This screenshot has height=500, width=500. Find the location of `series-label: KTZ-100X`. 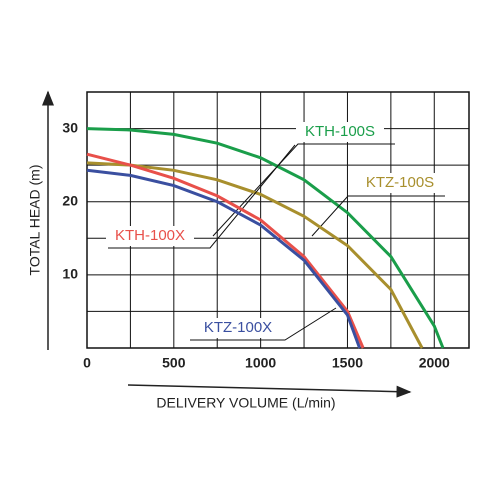

series-label: KTZ-100X is located at coordinates (238, 327).